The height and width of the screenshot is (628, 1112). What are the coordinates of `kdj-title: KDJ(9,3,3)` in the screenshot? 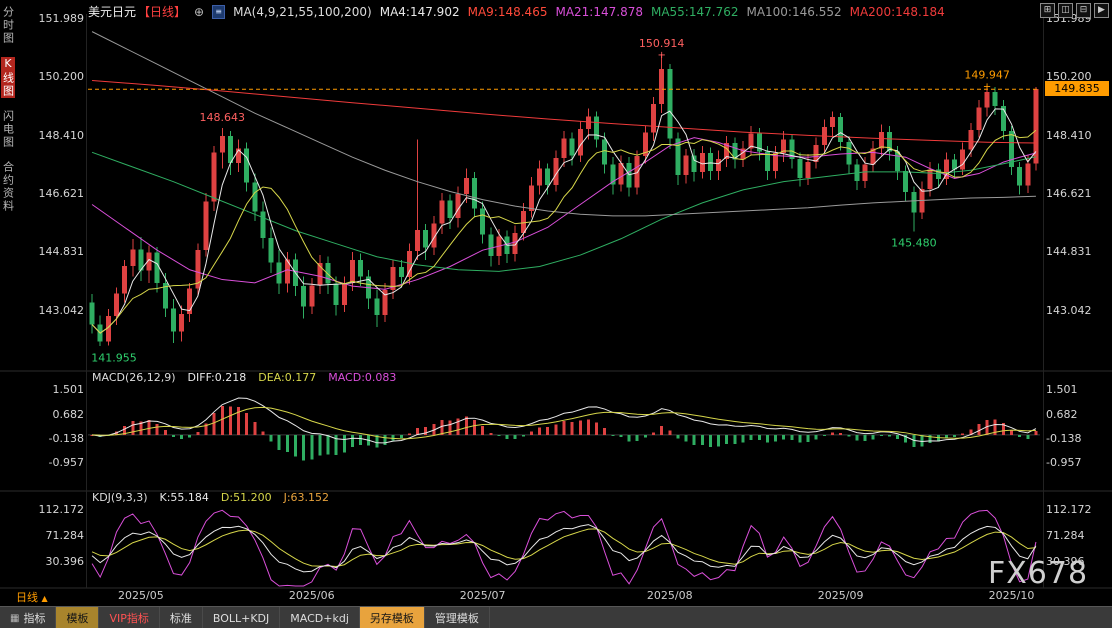 It's located at (120, 497).